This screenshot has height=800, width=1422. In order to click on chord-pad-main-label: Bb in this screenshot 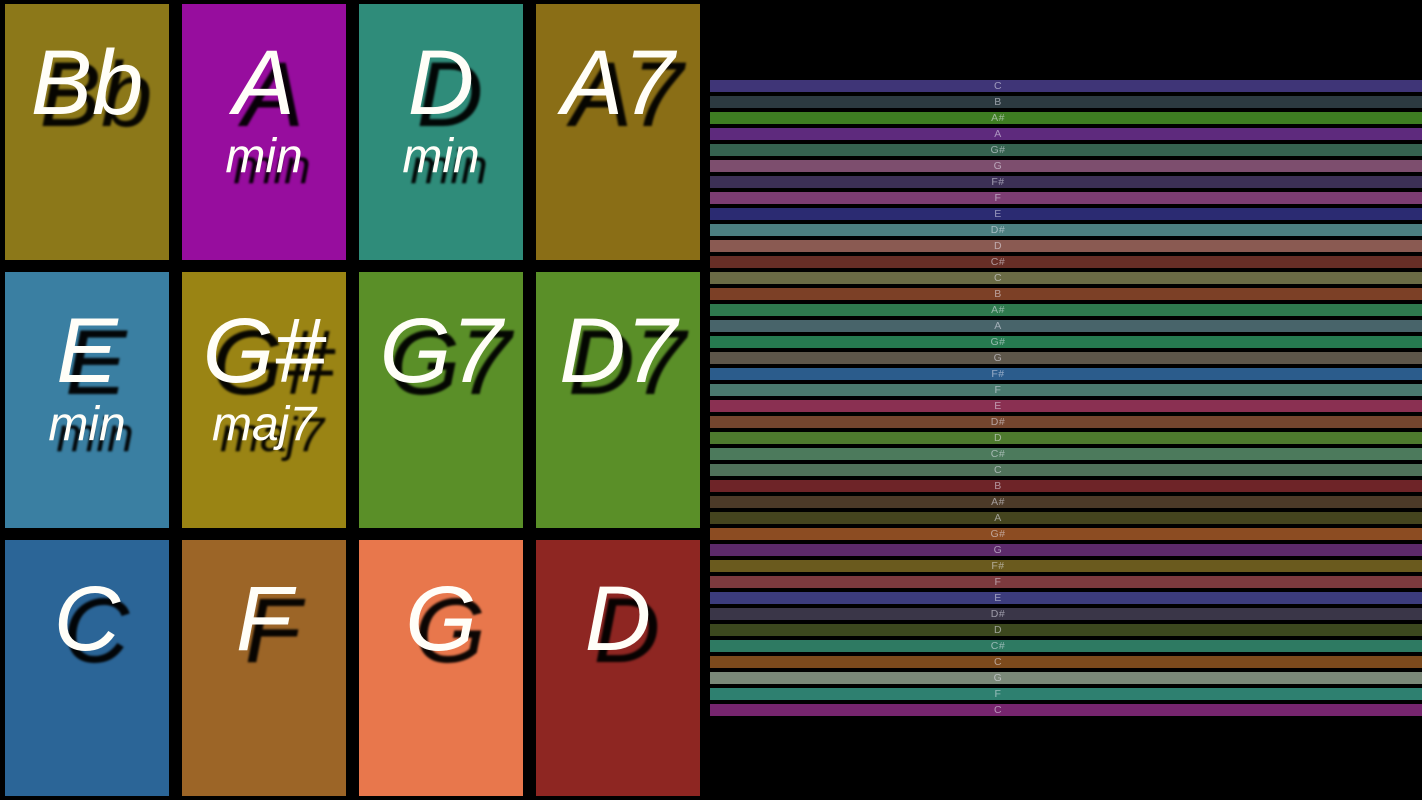, I will do `click(87, 83)`.